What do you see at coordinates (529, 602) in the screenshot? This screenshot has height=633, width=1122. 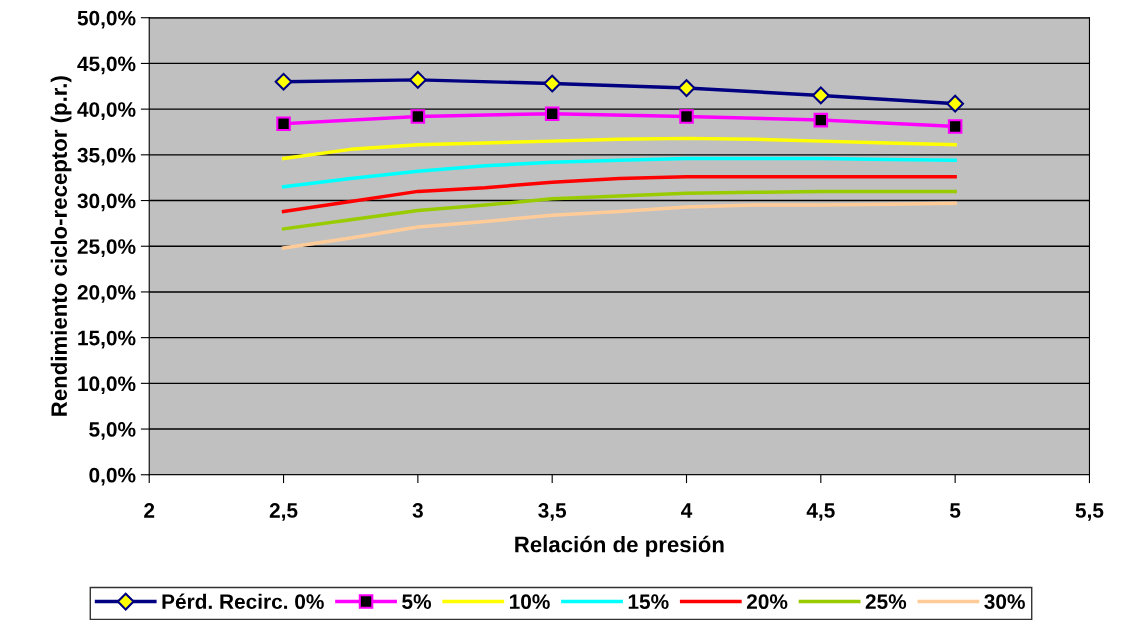 I see `legend-label: 10%` at bounding box center [529, 602].